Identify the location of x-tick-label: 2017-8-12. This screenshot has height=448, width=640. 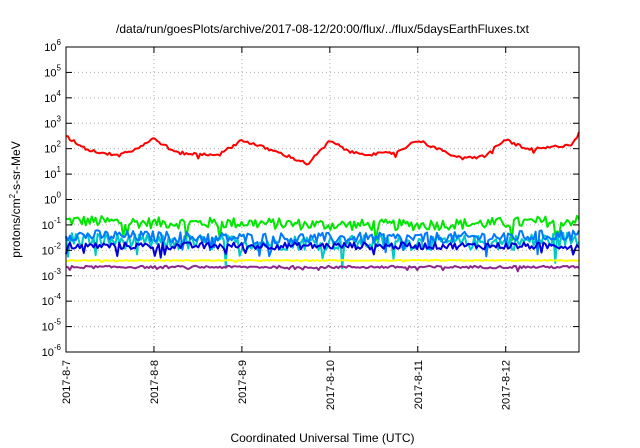
(507, 385).